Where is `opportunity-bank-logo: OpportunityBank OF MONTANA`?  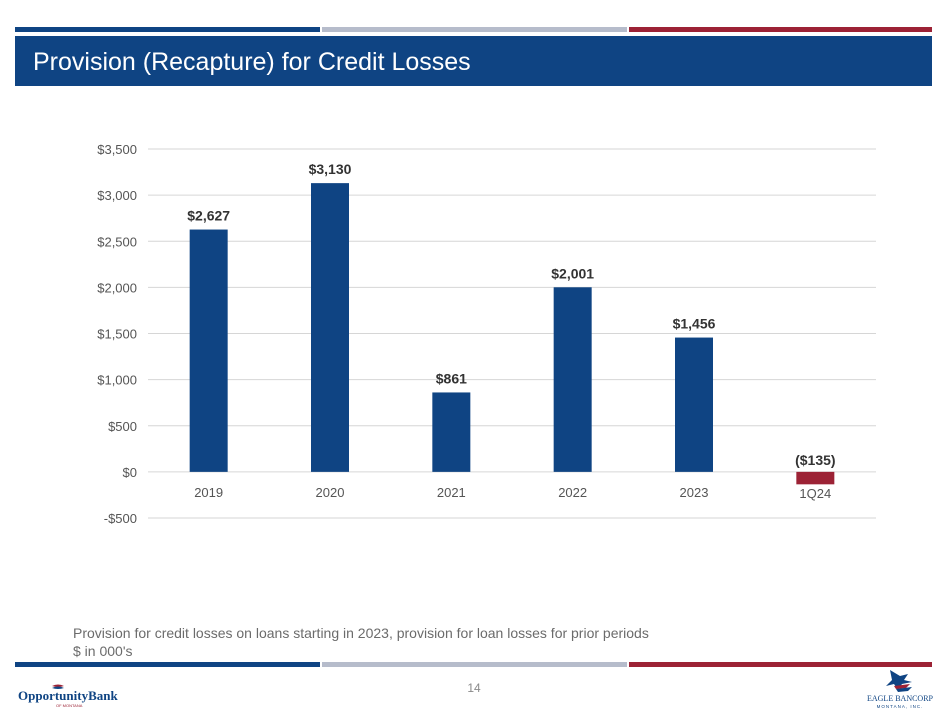 opportunity-bank-logo: OpportunityBank OF MONTANA is located at coordinates (72, 696).